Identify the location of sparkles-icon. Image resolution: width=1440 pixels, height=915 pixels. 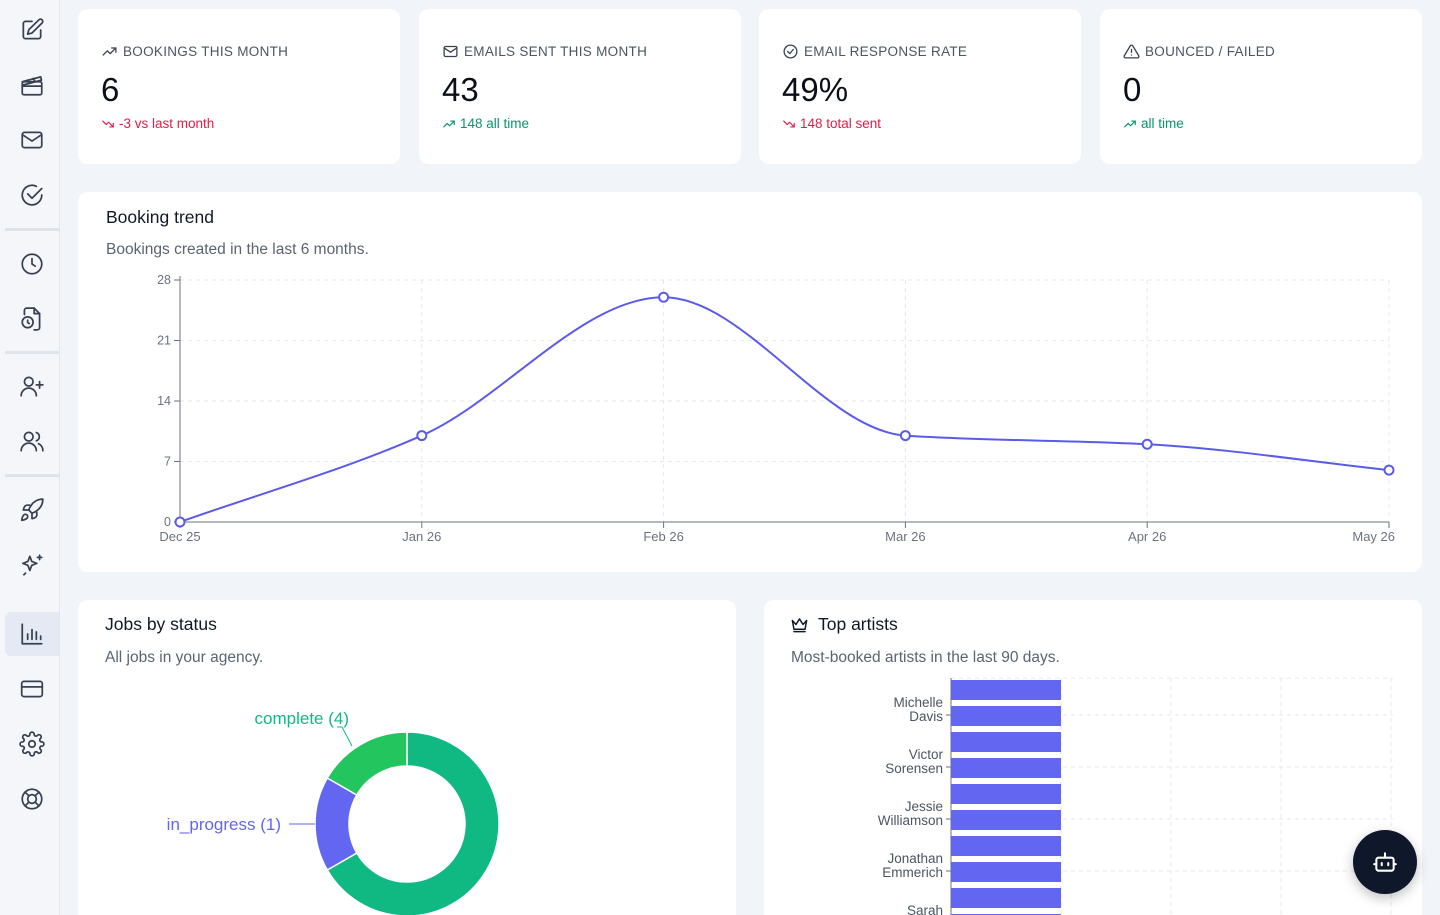
(32, 565).